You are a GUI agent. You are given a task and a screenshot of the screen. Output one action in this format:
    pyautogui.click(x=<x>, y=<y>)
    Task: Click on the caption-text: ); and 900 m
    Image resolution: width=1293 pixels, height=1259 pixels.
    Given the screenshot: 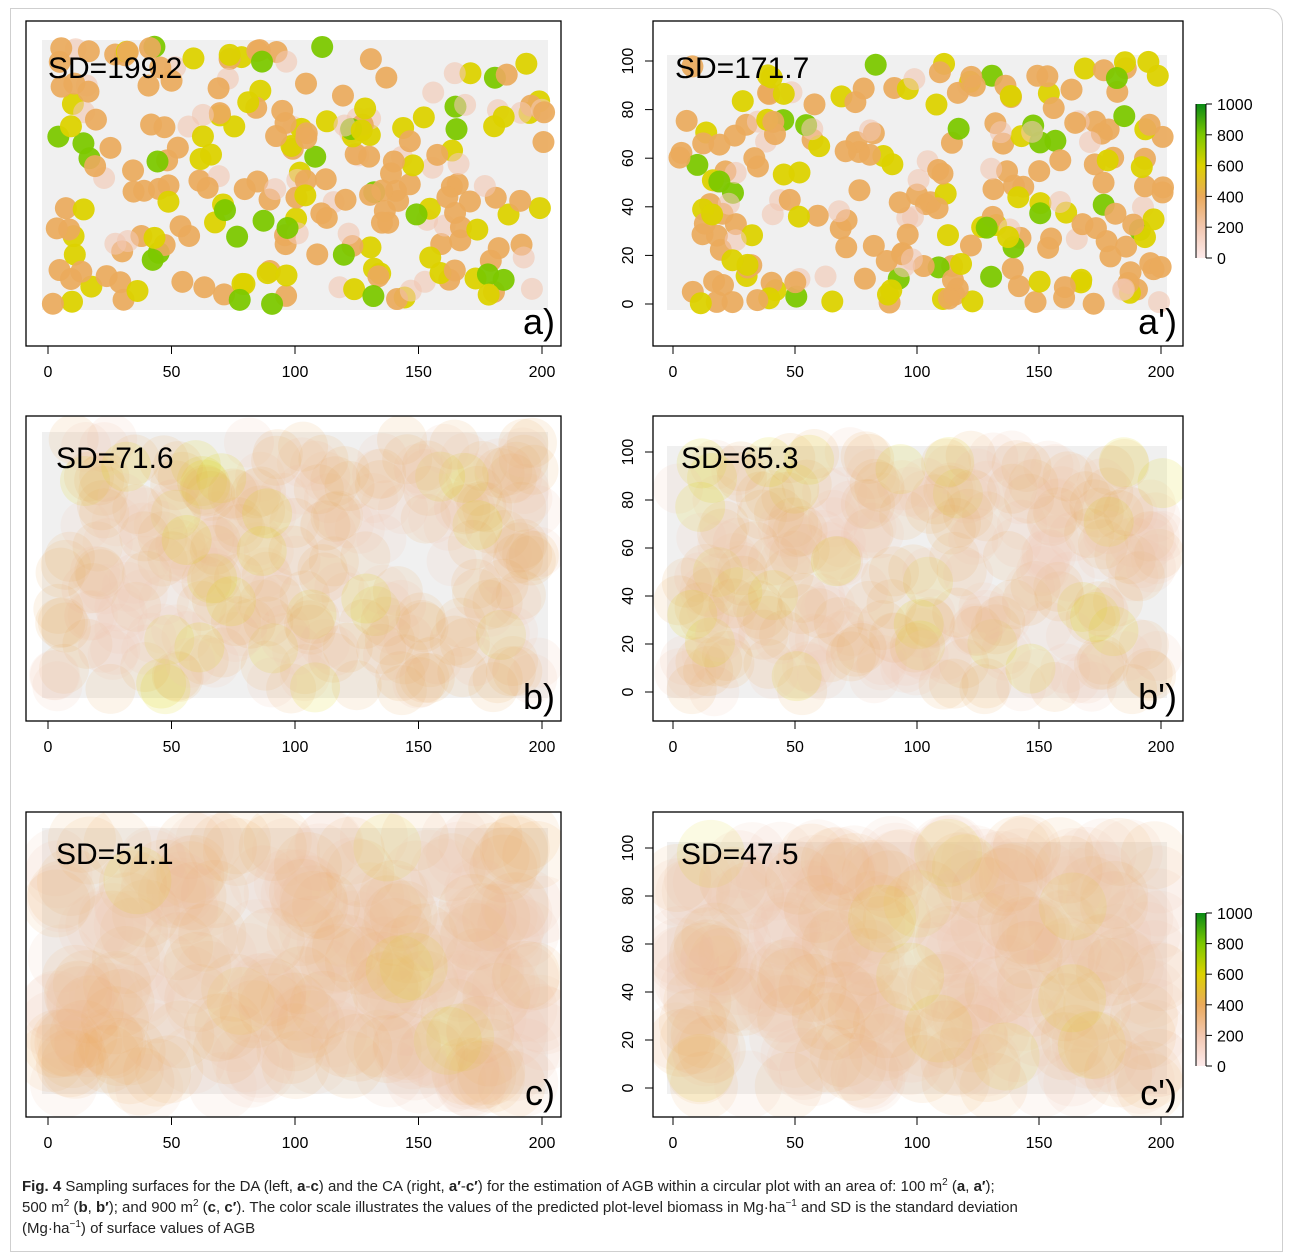 What is the action you would take?
    pyautogui.click(x=150, y=1207)
    